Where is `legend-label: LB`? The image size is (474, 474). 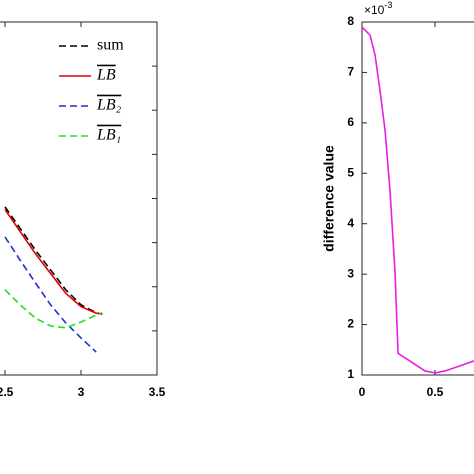 legend-label: LB is located at coordinates (106, 75).